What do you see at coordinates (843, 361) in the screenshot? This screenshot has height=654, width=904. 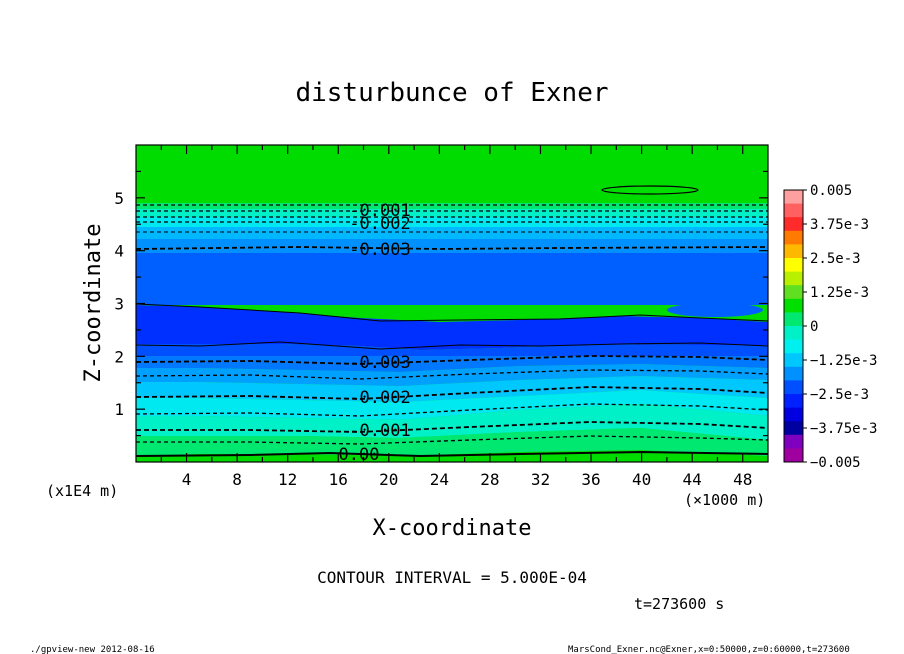 I see `colorbar-label: −1.25e-3` at bounding box center [843, 361].